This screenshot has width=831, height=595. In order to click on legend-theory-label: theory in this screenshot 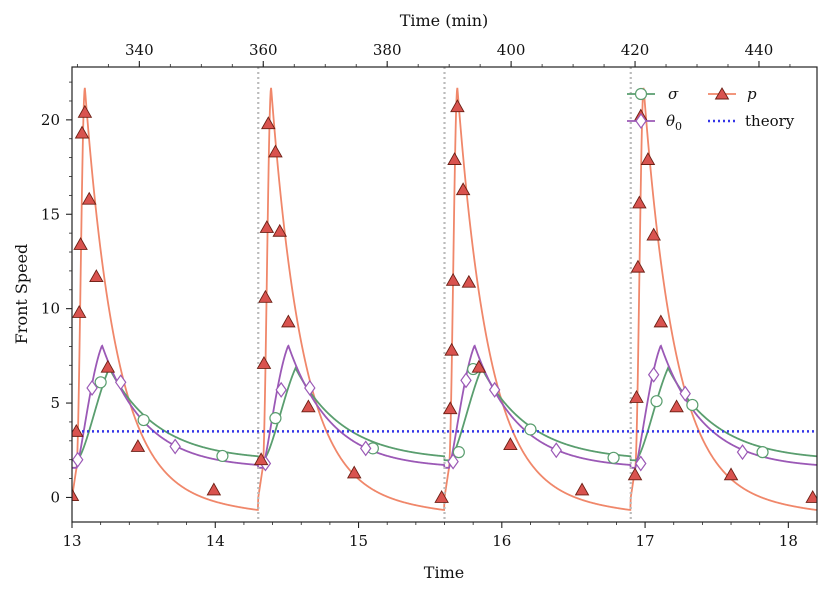, I will do `click(770, 121)`.